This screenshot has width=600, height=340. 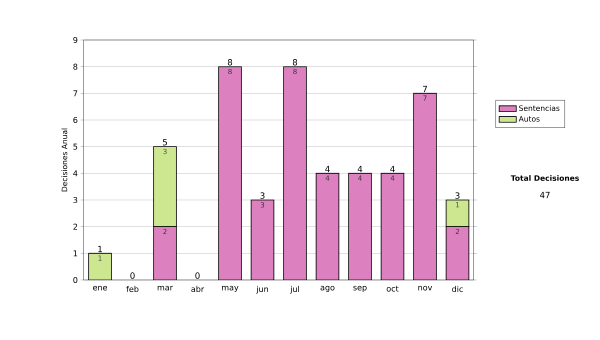 What do you see at coordinates (100, 249) in the screenshot?
I see `total-label: 1` at bounding box center [100, 249].